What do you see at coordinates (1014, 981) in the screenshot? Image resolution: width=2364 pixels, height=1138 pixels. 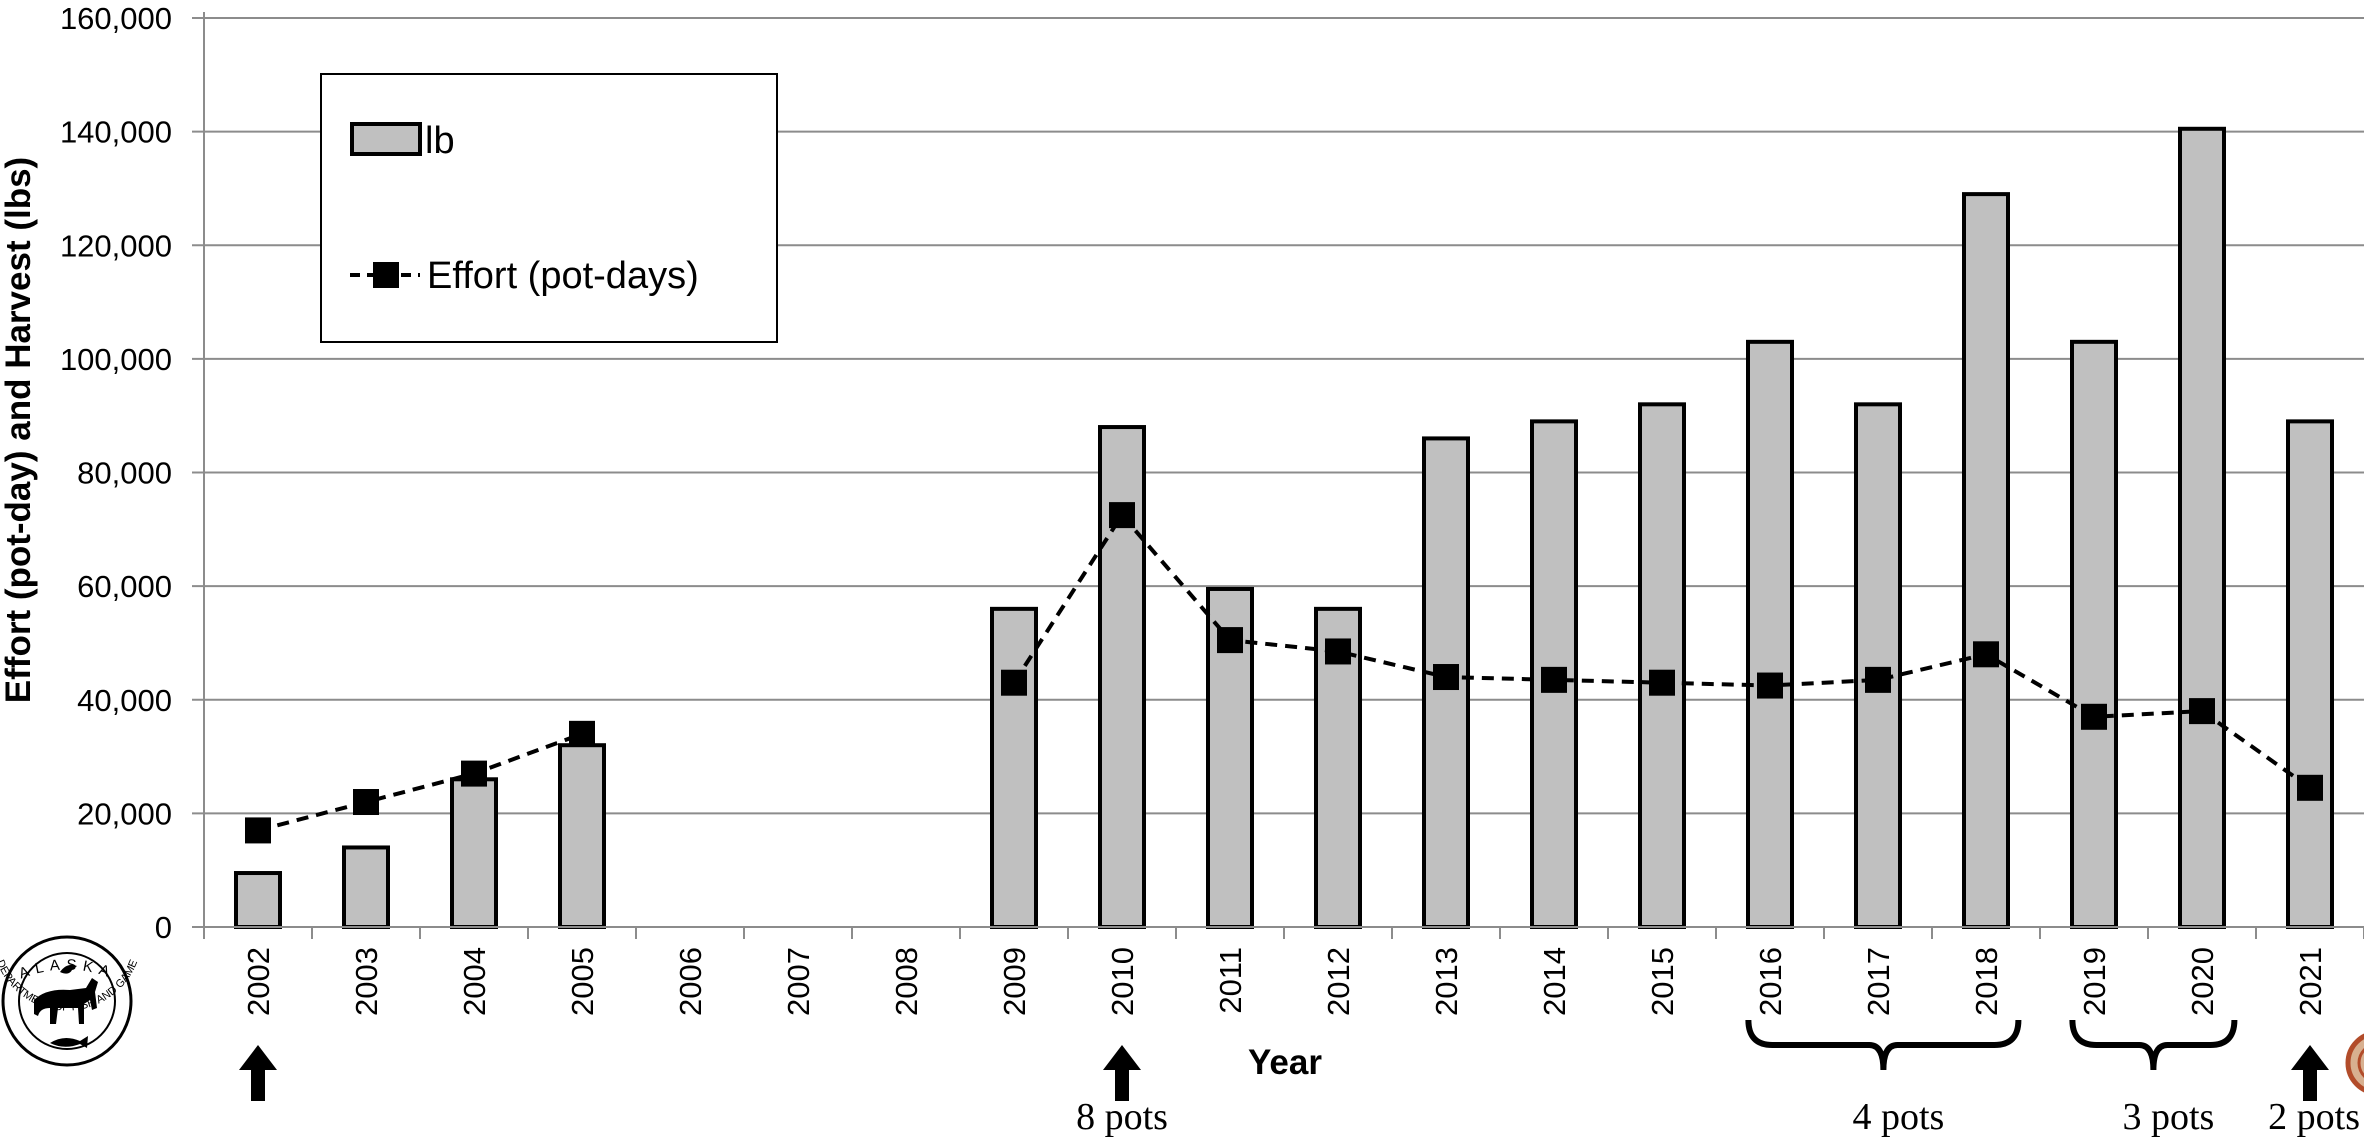 I see `x-tick-label: 2009` at bounding box center [1014, 981].